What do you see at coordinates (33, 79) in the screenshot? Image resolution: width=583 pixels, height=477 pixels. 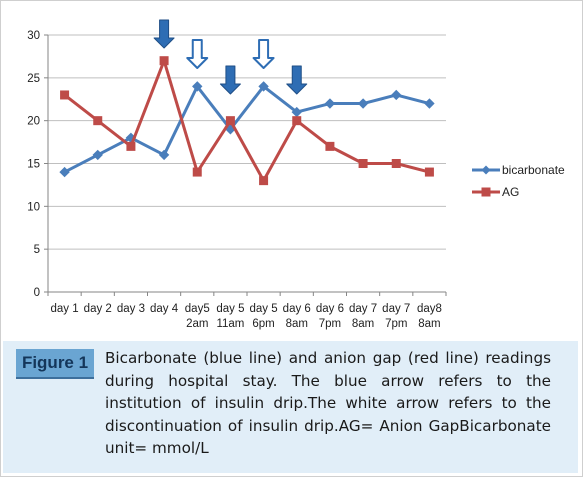 I see `y-tick-label: 25` at bounding box center [33, 79].